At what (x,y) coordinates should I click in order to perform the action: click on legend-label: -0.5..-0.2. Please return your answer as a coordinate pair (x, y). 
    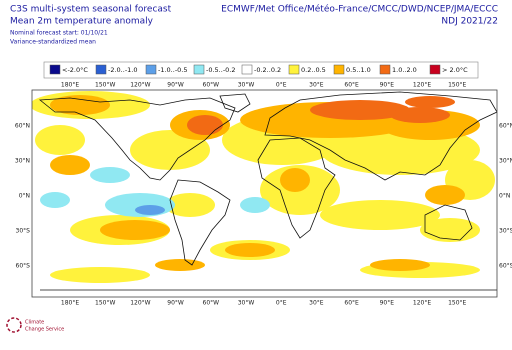
    Looking at the image, I should click on (221, 70).